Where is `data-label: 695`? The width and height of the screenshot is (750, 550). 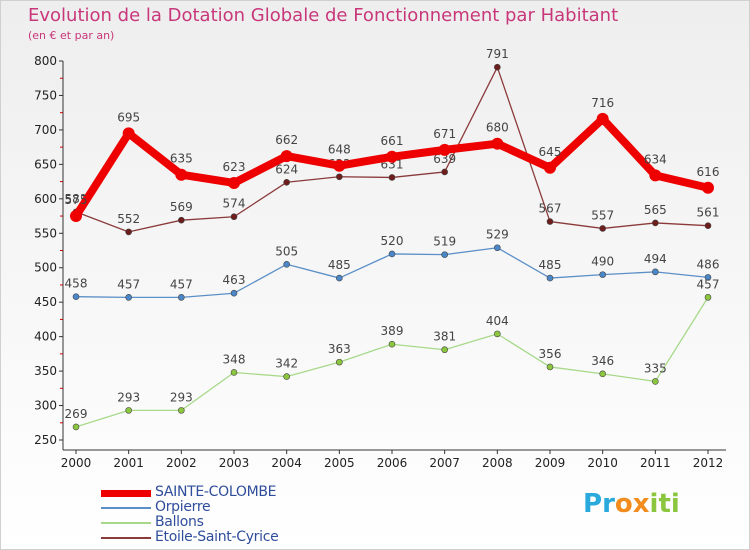 data-label: 695 is located at coordinates (128, 117).